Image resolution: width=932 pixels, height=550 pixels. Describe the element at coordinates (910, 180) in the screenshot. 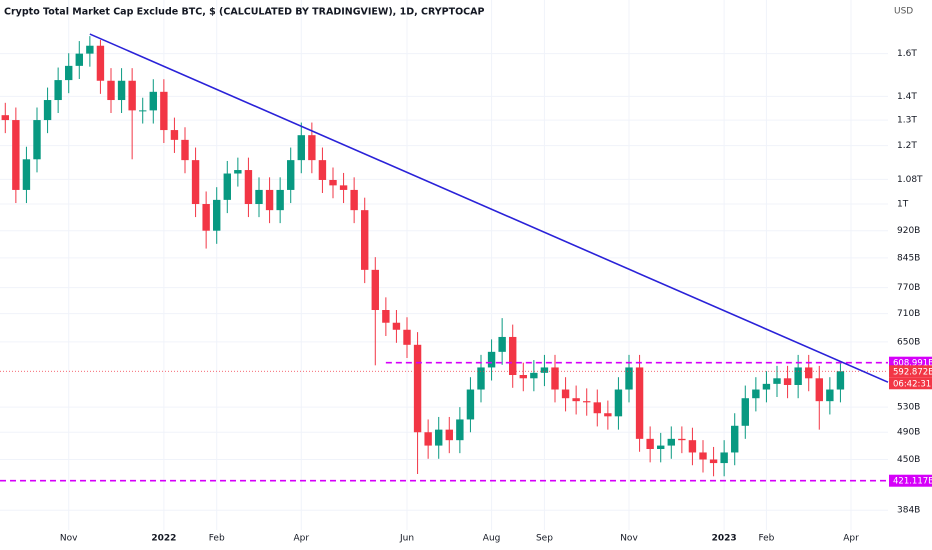

I see `y-tick-label: 1.08T` at that location.